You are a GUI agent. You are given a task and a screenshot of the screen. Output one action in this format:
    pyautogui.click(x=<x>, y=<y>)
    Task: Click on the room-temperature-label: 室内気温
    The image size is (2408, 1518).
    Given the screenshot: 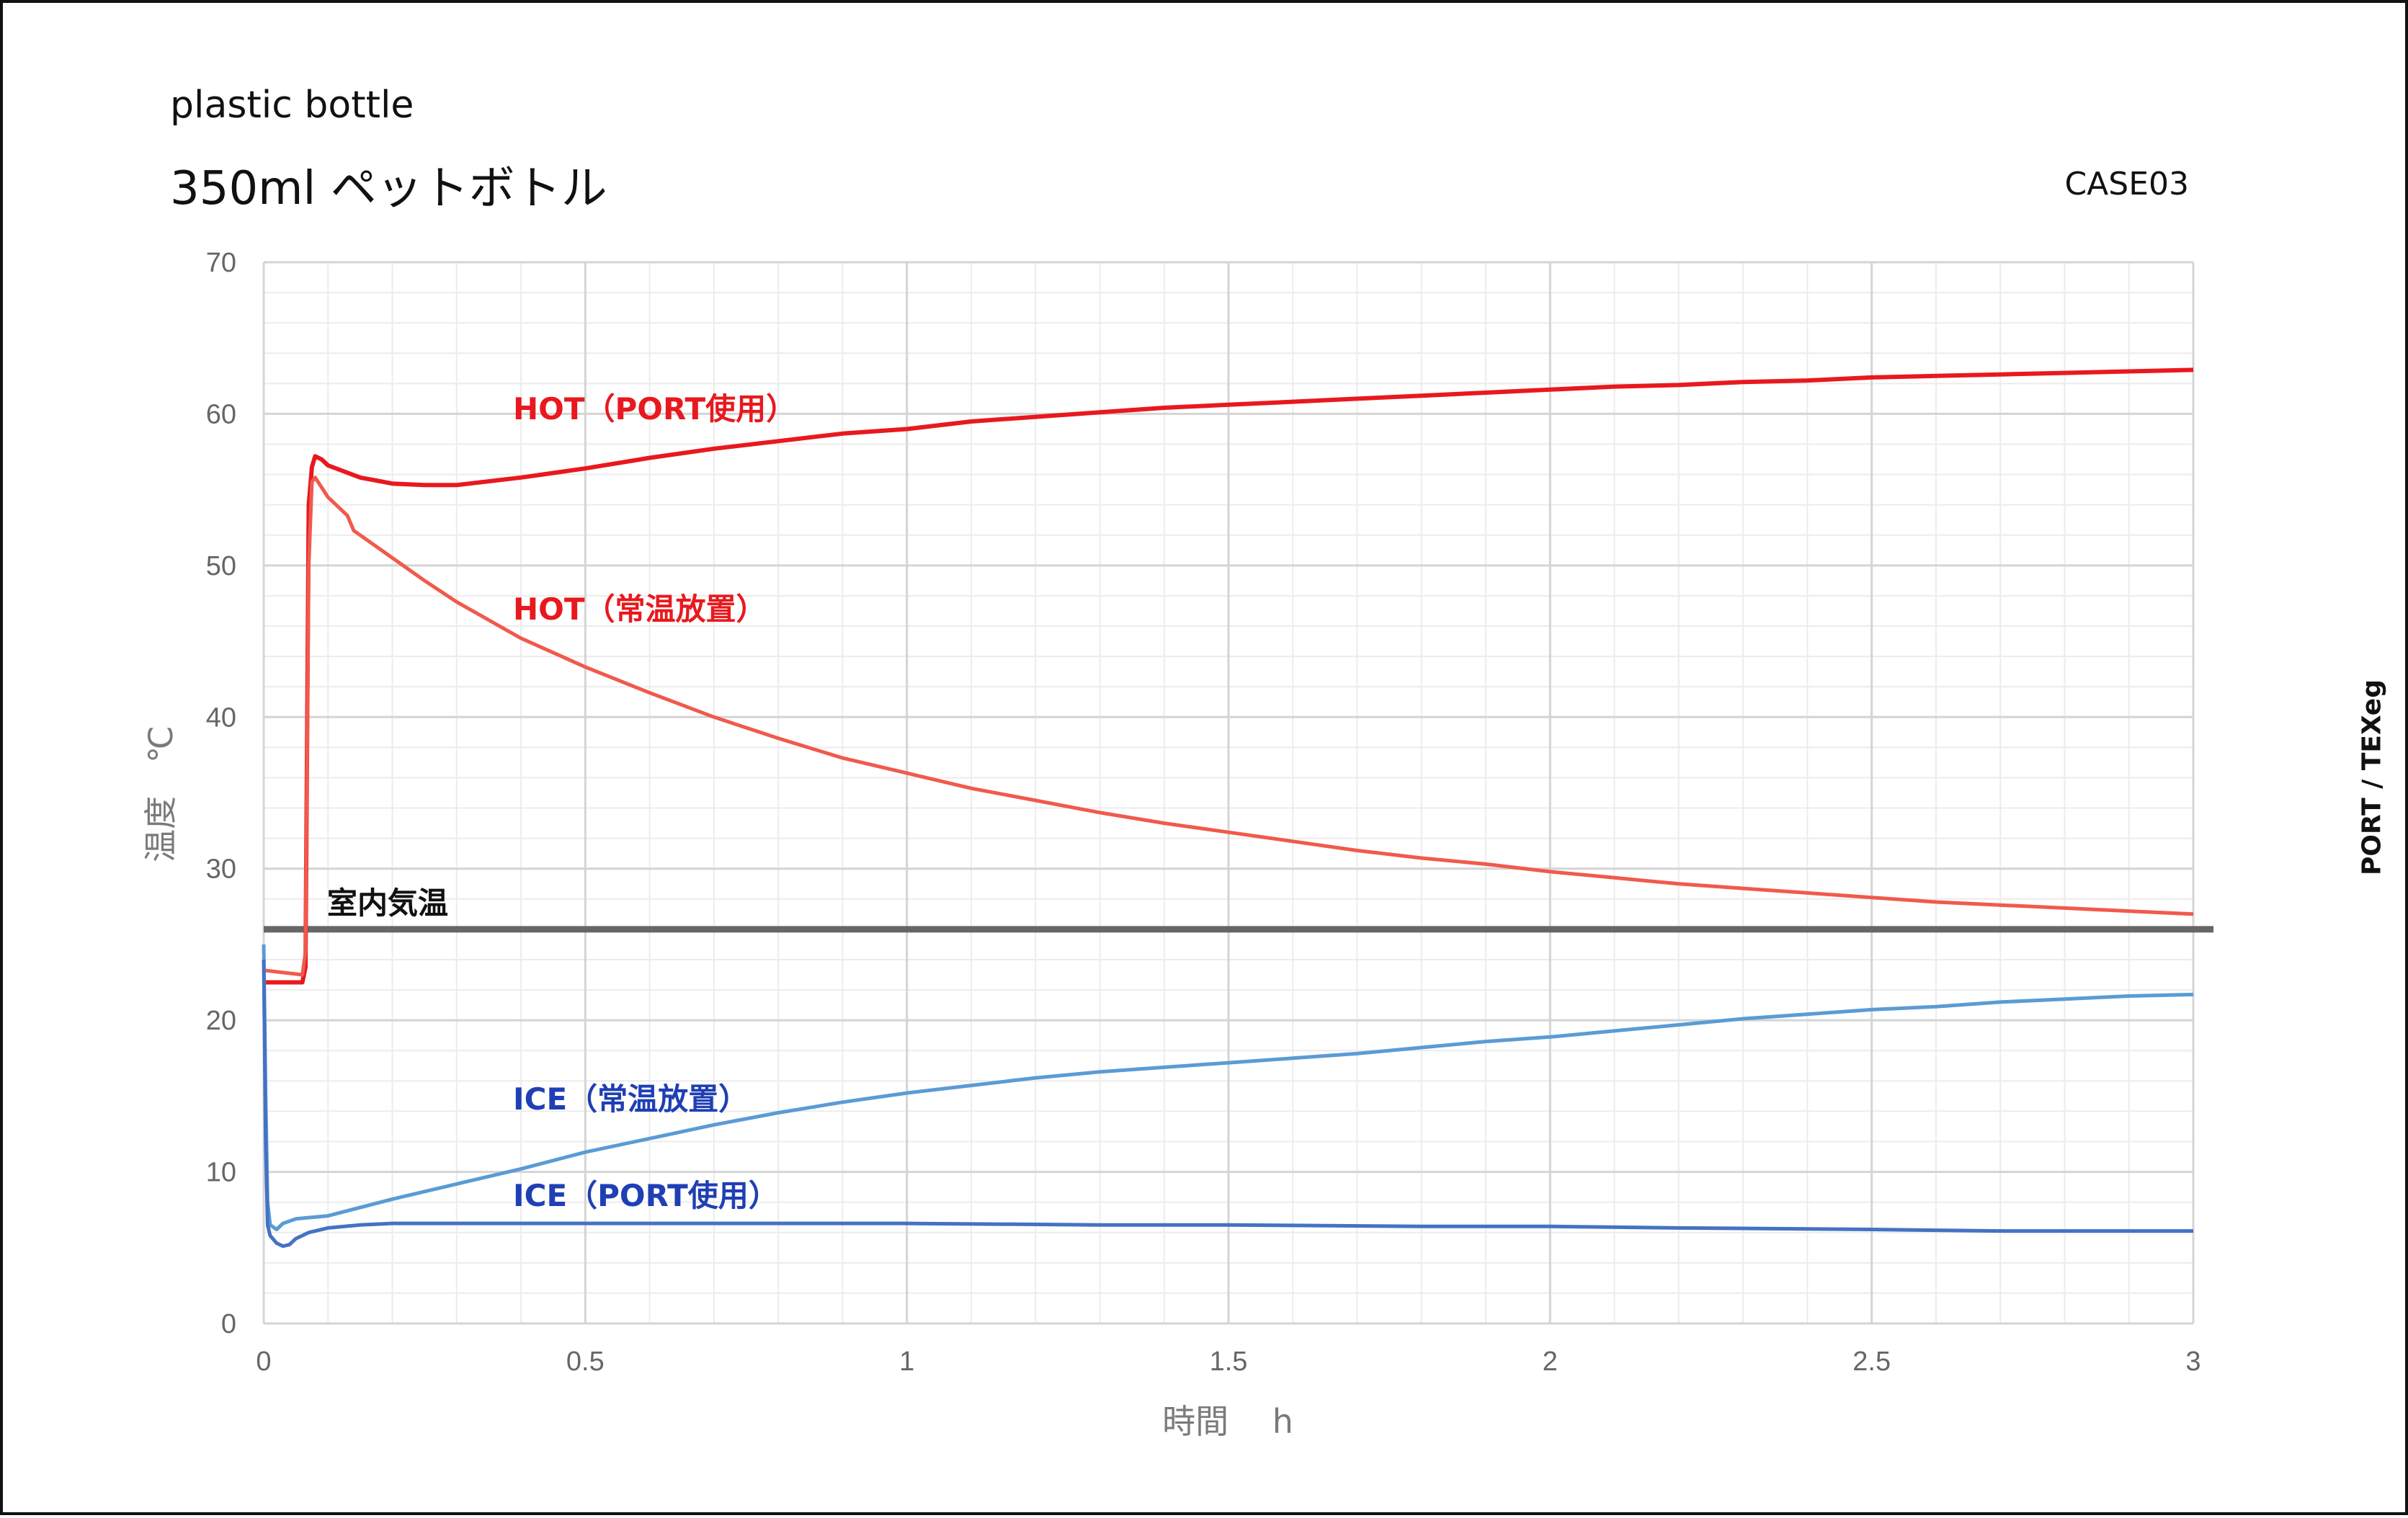 What is the action you would take?
    pyautogui.click(x=387, y=903)
    